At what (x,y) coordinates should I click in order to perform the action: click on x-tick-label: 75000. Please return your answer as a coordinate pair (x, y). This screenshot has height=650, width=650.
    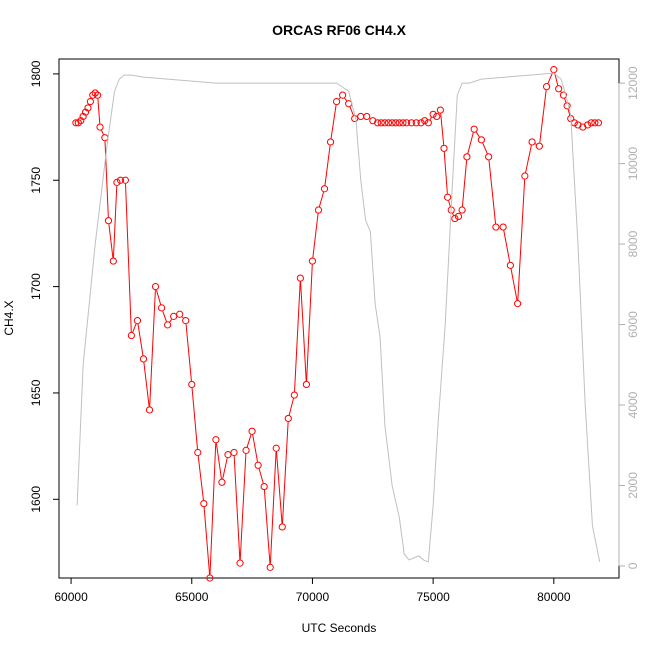
    Looking at the image, I should click on (433, 597).